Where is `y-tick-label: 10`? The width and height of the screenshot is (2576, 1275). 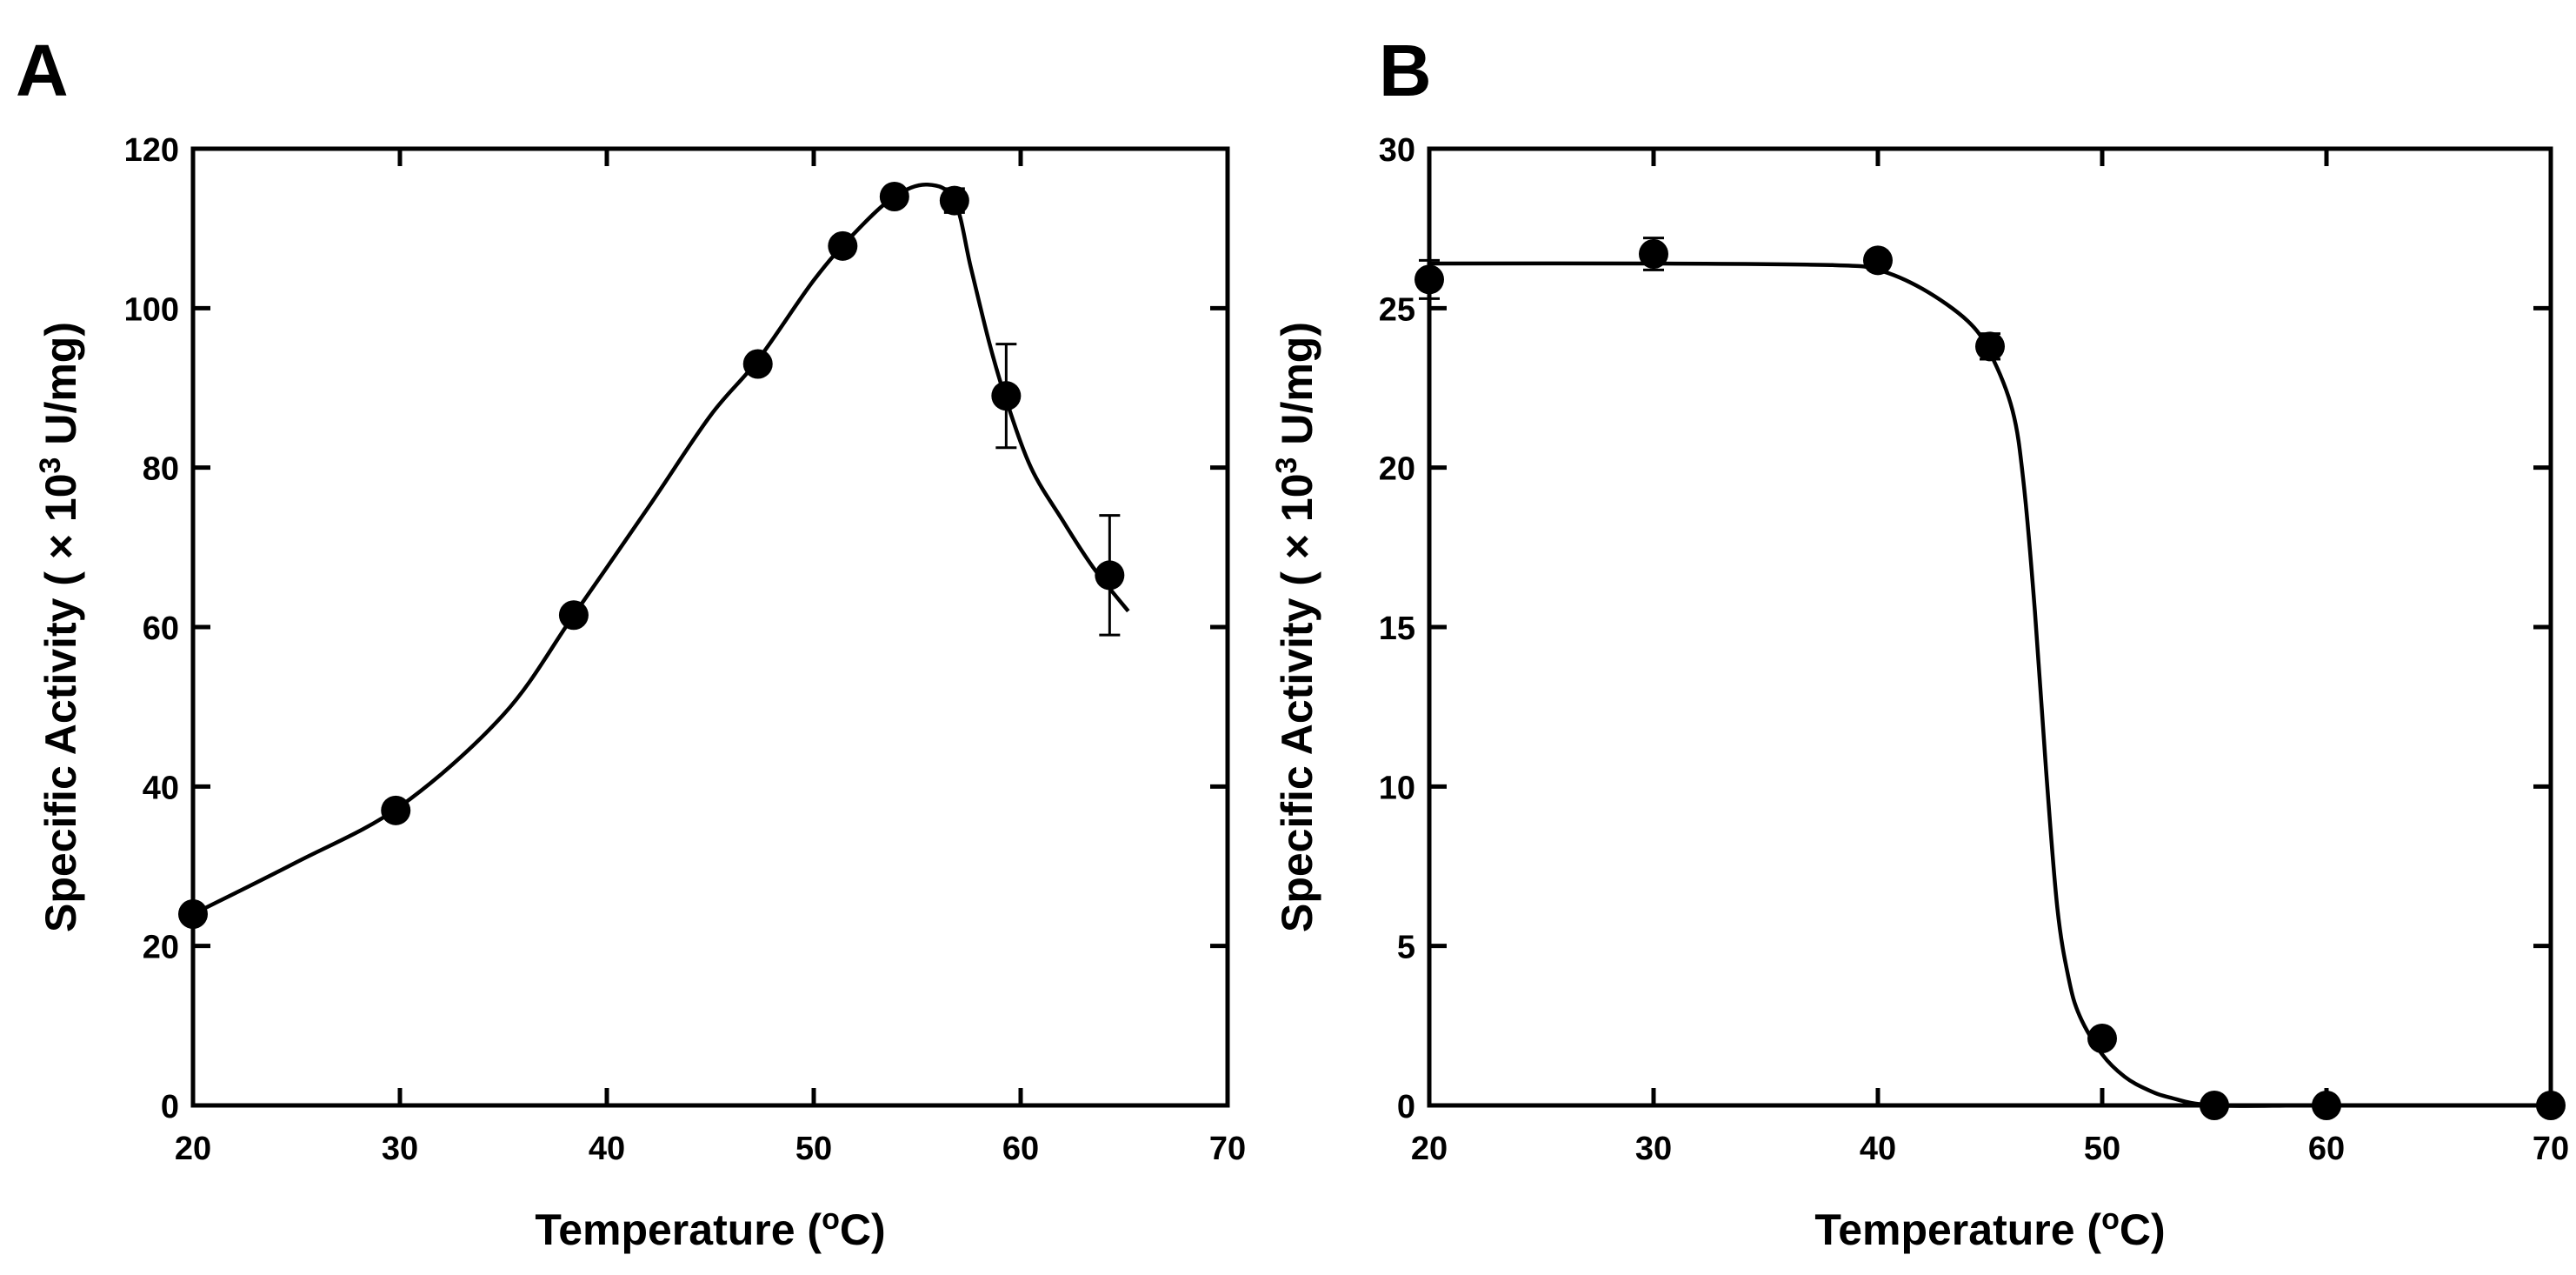
y-tick-label: 10 is located at coordinates (1397, 788).